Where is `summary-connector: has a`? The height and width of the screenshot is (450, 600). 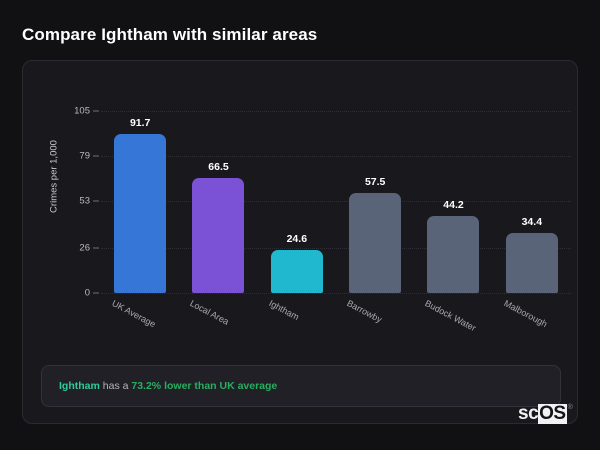
summary-connector: has a is located at coordinates (115, 386).